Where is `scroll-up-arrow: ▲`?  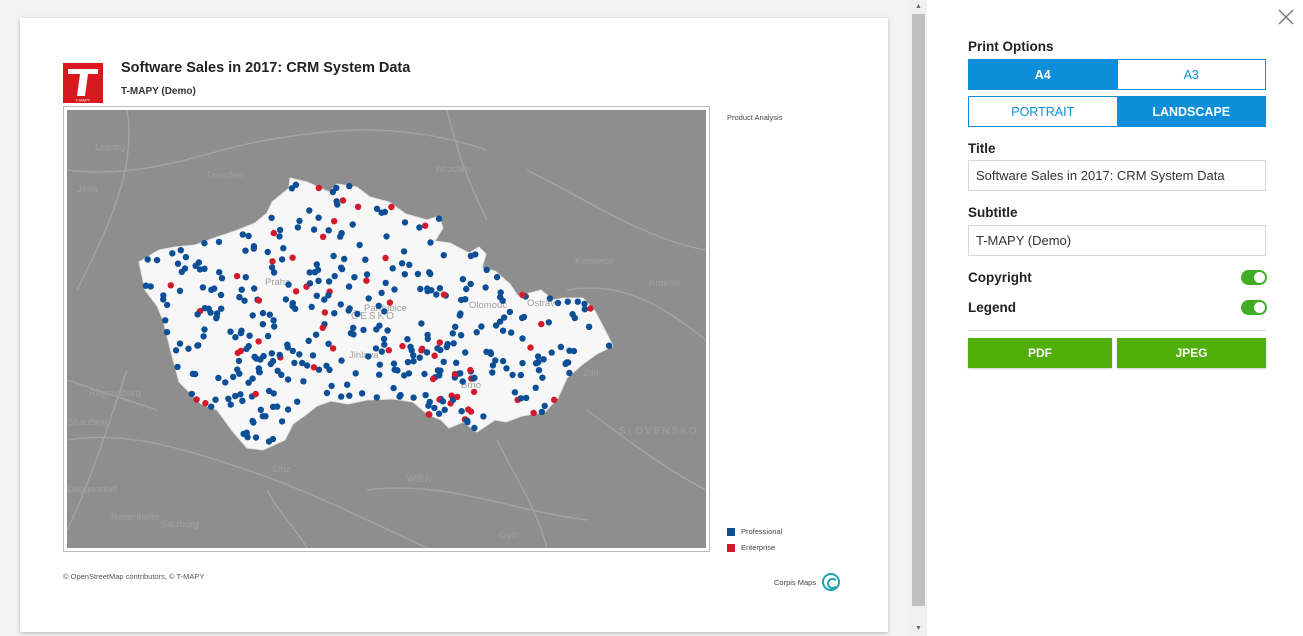 scroll-up-arrow: ▲ is located at coordinates (918, 6).